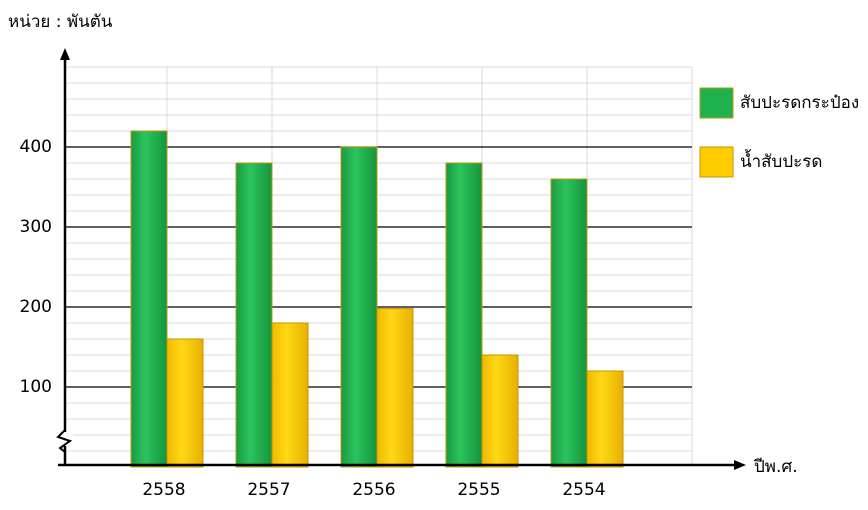 The width and height of the screenshot is (868, 510). I want to click on x-axis-arrow, so click(740, 465).